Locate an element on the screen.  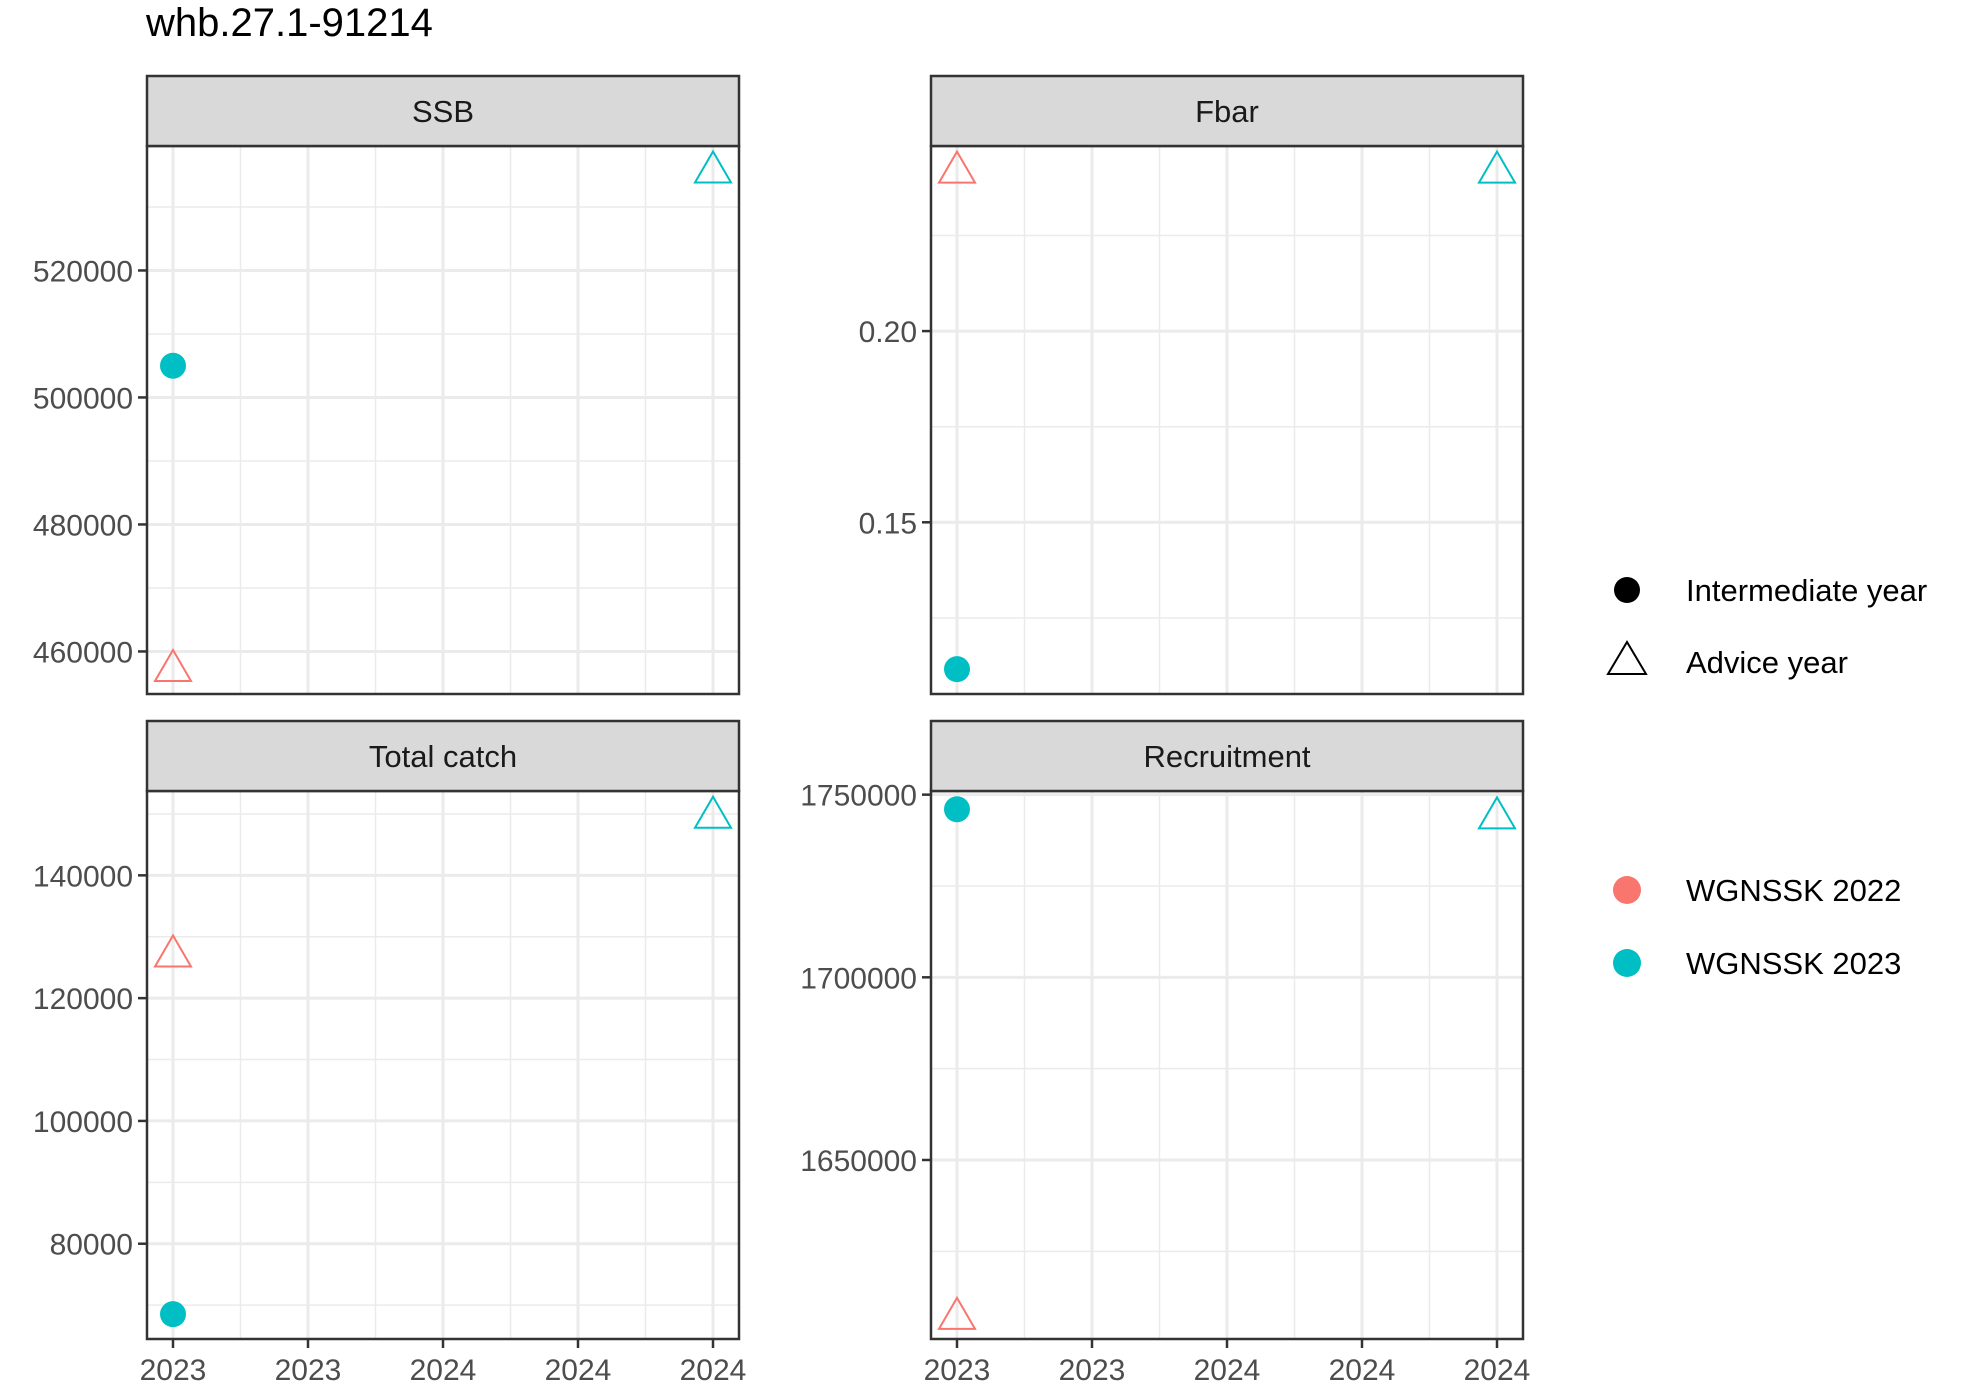
y-axis: 80000 100000 120000 140000 is located at coordinates (90, 1061).